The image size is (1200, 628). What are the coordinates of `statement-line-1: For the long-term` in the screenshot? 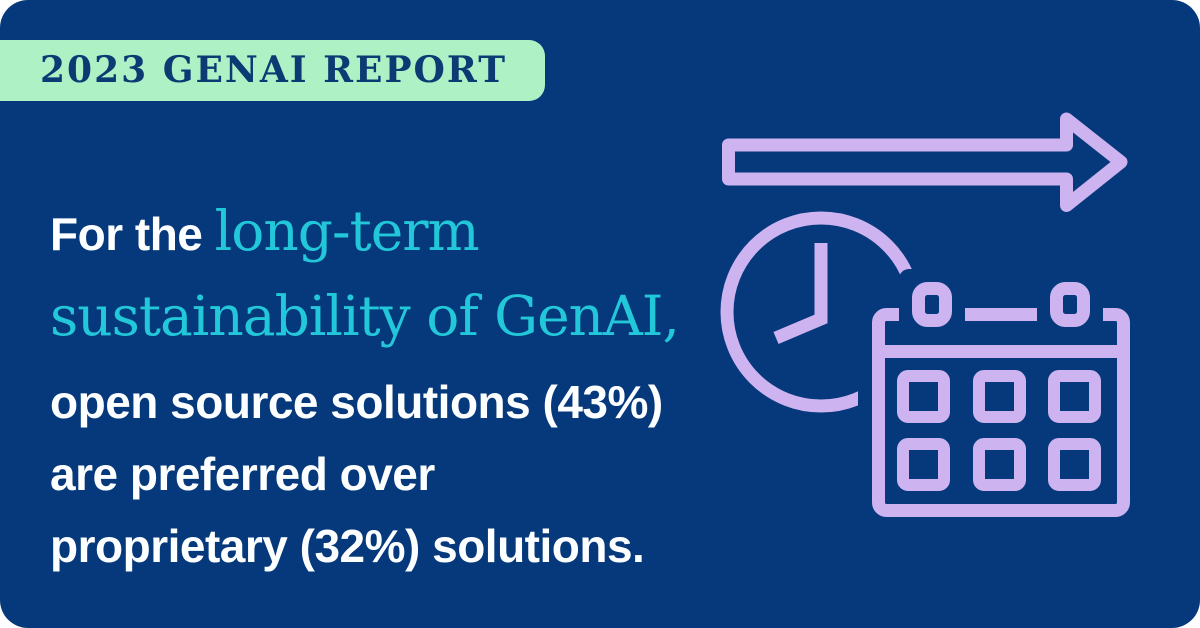 It's located at (400, 238).